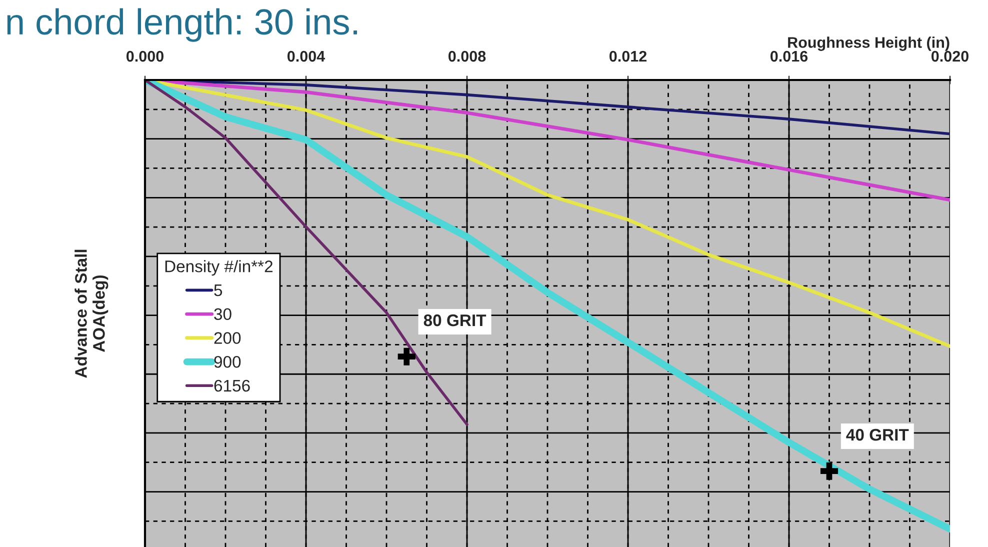  I want to click on annotation: 80 GRIT, so click(455, 320).